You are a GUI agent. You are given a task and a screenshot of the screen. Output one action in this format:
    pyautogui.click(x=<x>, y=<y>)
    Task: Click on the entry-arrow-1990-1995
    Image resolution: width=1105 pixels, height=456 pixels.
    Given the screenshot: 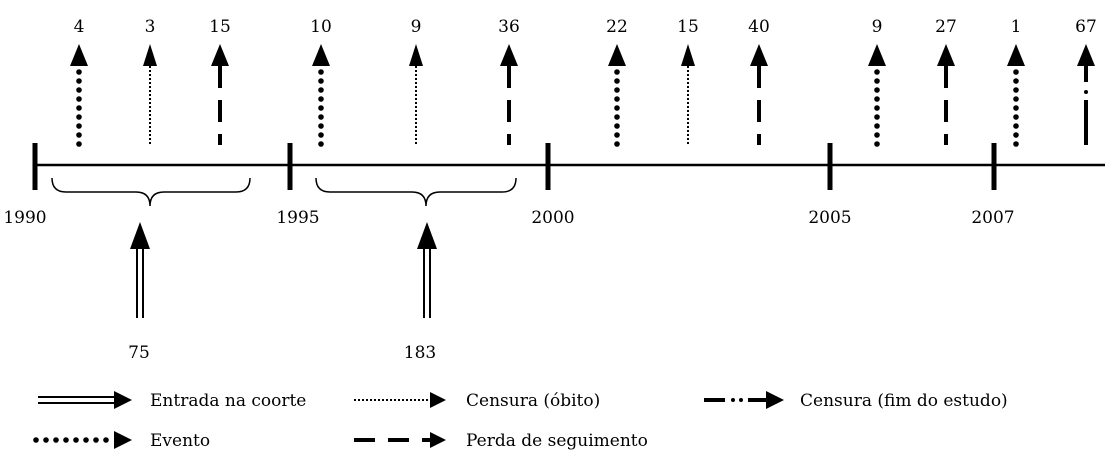 What is the action you would take?
    pyautogui.click(x=140, y=270)
    